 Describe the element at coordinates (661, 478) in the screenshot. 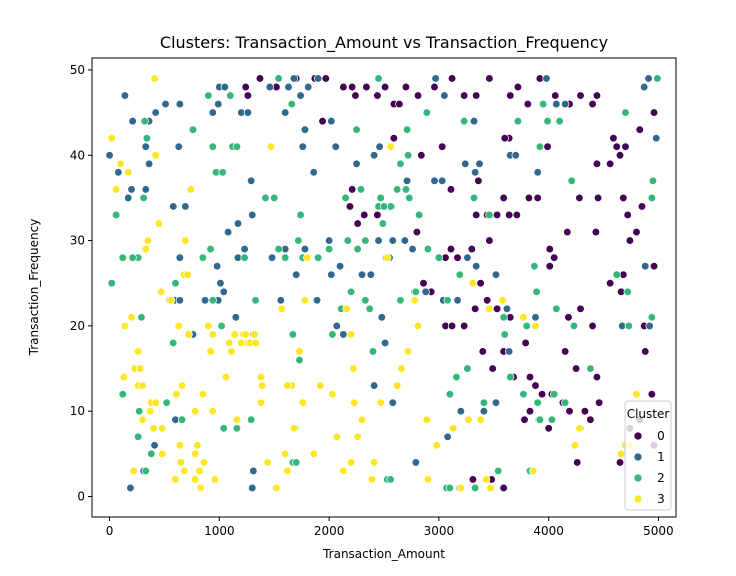

I see `legend-label: 2` at that location.